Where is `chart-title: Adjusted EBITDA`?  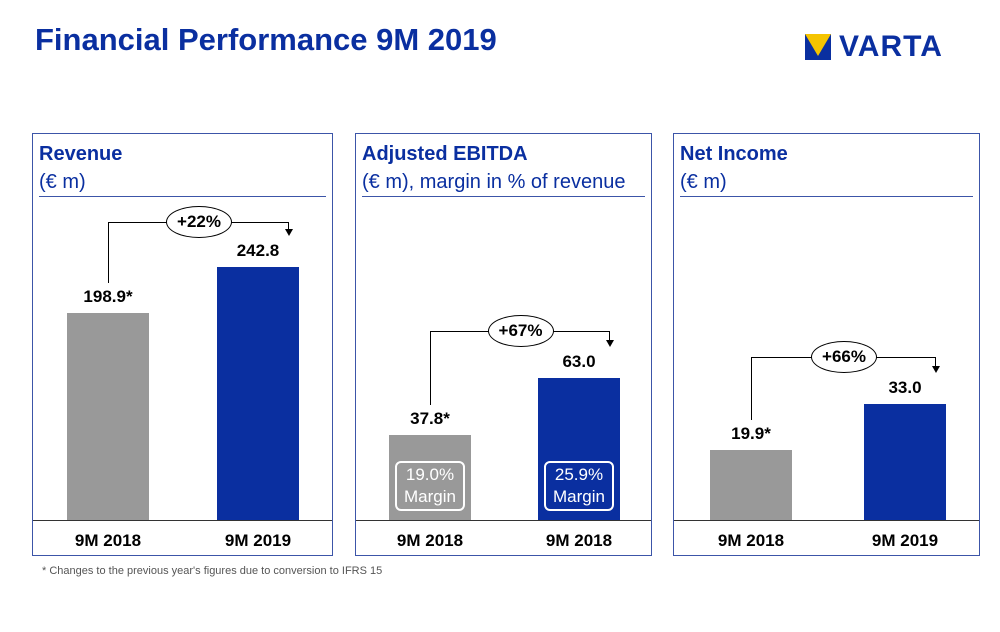
chart-title: Adjusted EBITDA is located at coordinates (445, 154).